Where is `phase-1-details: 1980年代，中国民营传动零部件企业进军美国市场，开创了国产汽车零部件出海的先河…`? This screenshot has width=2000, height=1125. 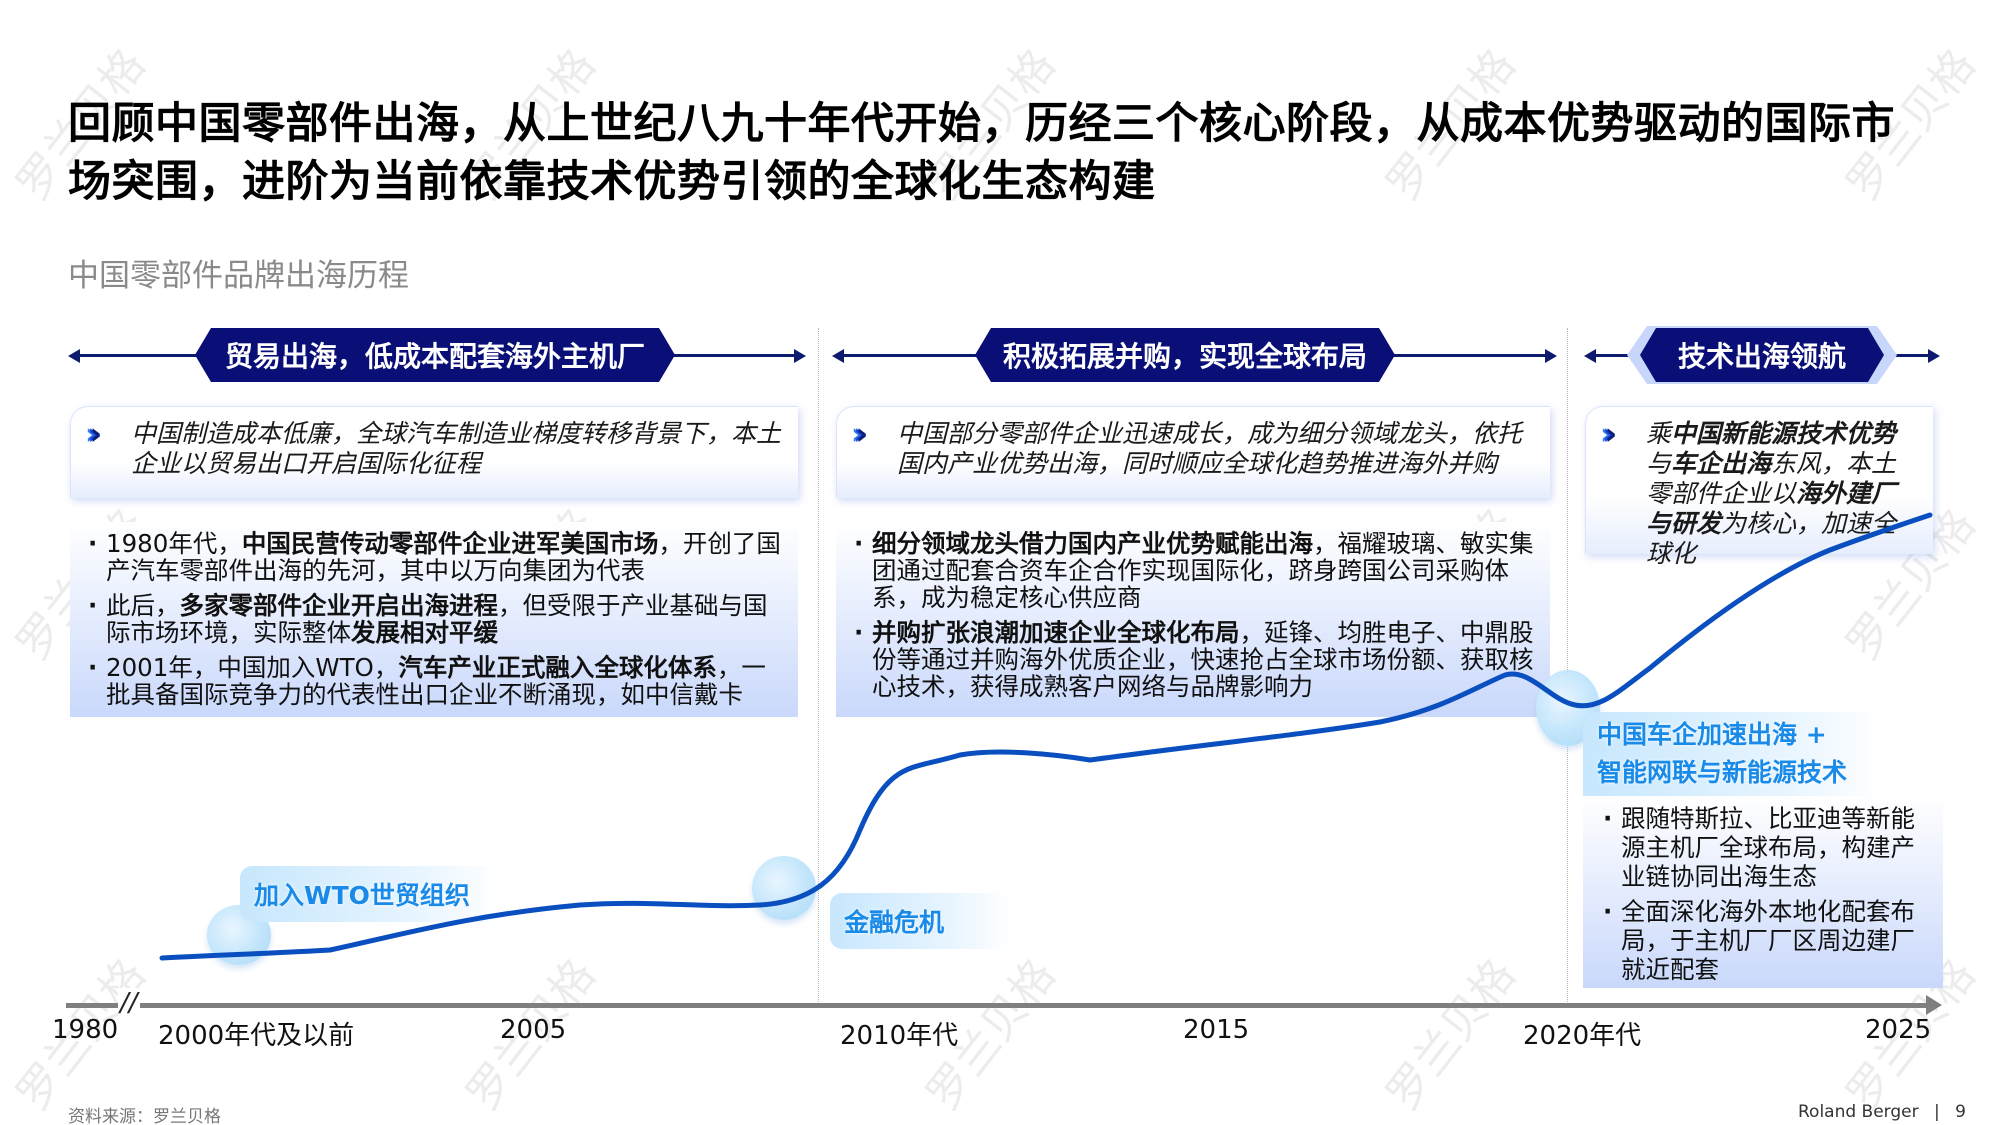
phase-1-details: 1980年代，中国民营传动零部件企业进军美国市场，开创了国产汽车零部件出海的先河… is located at coordinates (434, 619).